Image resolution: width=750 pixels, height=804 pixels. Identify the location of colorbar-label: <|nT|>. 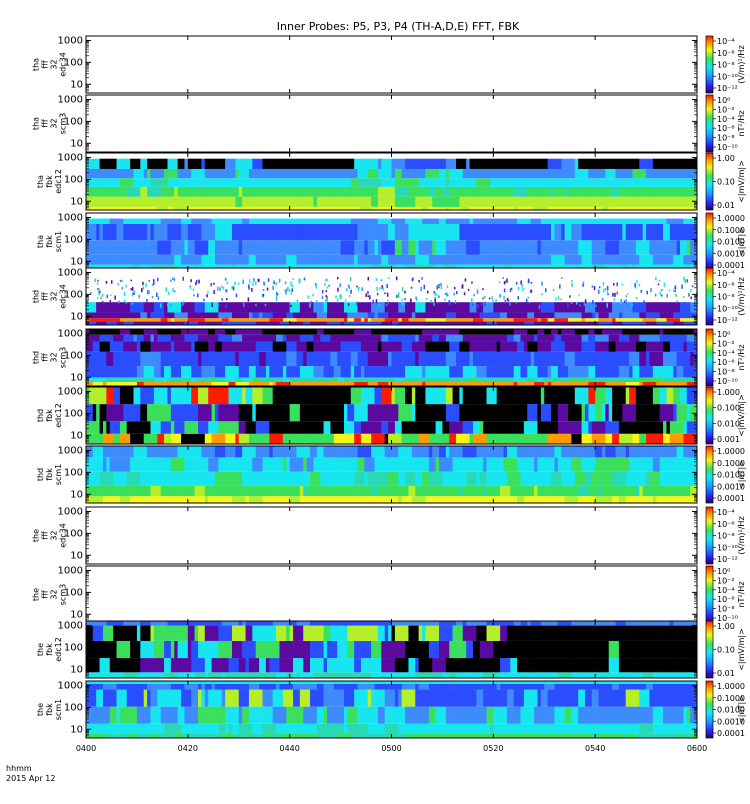
(741, 241).